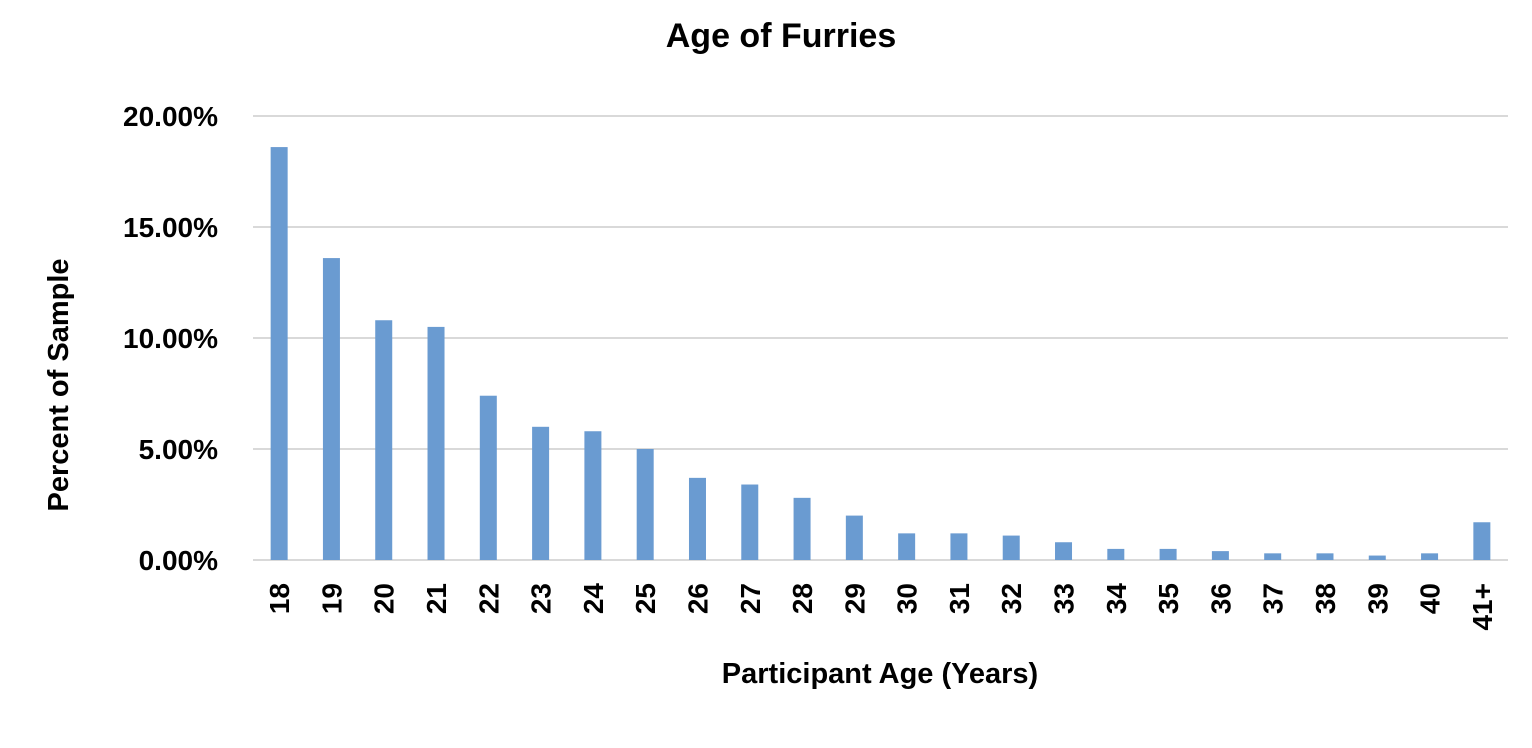  Describe the element at coordinates (1220, 598) in the screenshot. I see `x-tick-label: 36` at that location.